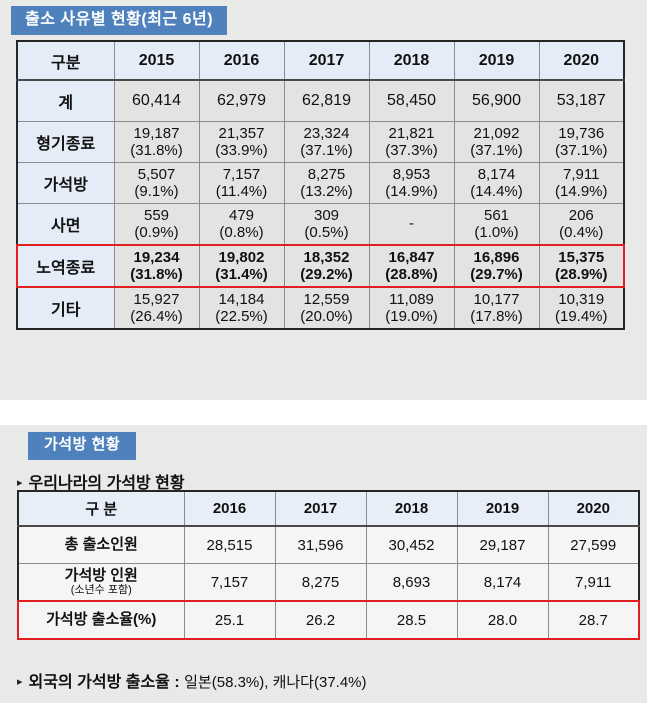 The image size is (660, 703). Describe the element at coordinates (326, 316) in the screenshot. I see `cell-percent: (20.0%)` at that location.